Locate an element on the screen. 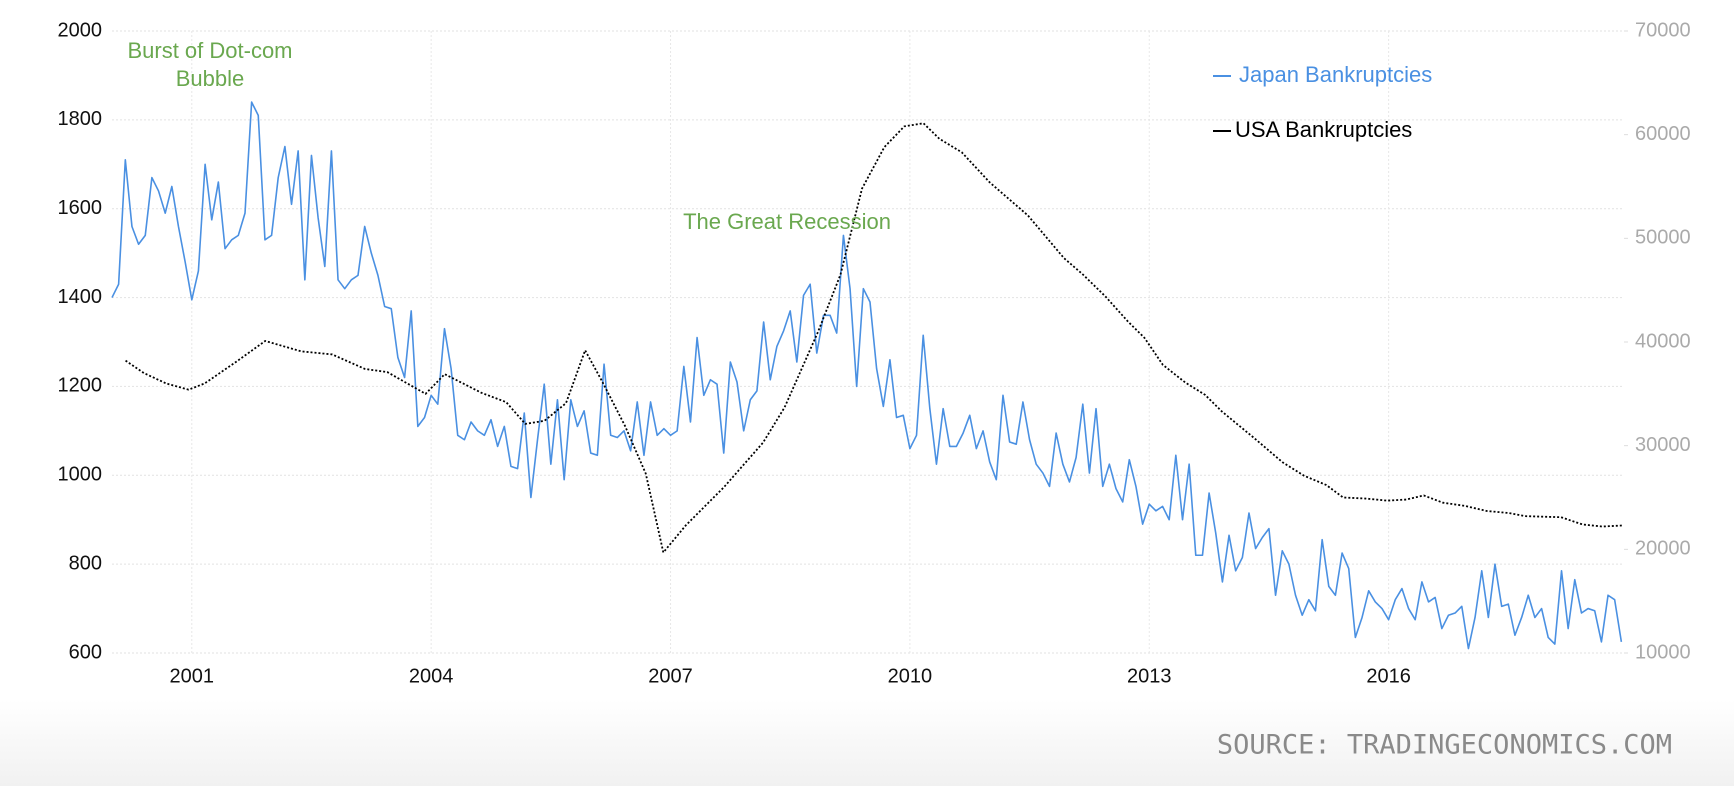 This screenshot has width=1734, height=786. y-tick-label: 800 is located at coordinates (85, 563).